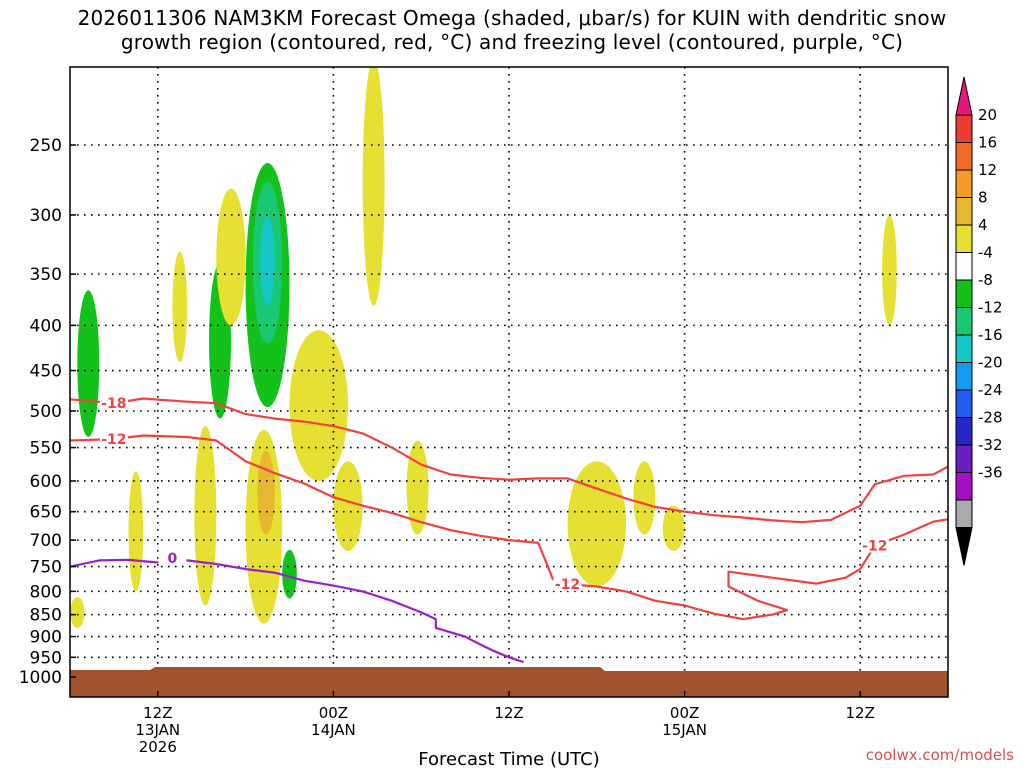 This screenshot has width=1024, height=768. What do you see at coordinates (964, 96) in the screenshot?
I see `colorbar-top-arrow` at bounding box center [964, 96].